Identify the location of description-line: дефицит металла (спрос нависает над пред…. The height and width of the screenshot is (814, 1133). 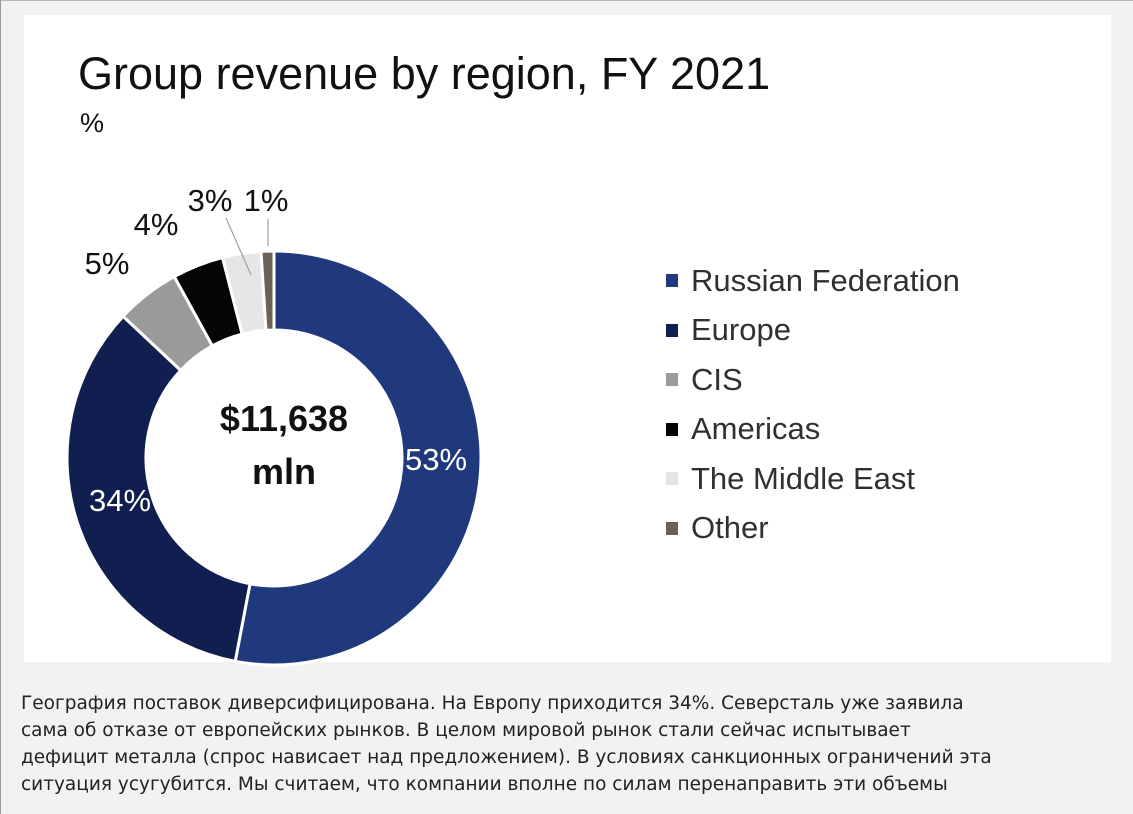
(506, 757).